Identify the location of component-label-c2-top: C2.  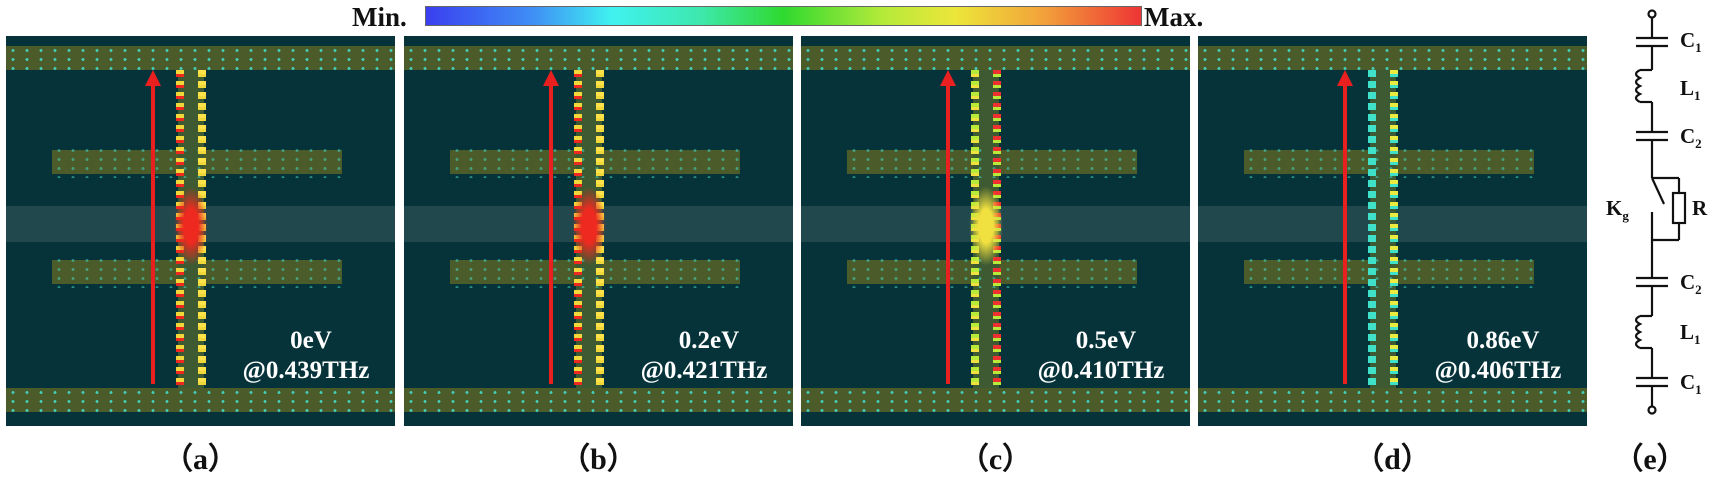
(1691, 138).